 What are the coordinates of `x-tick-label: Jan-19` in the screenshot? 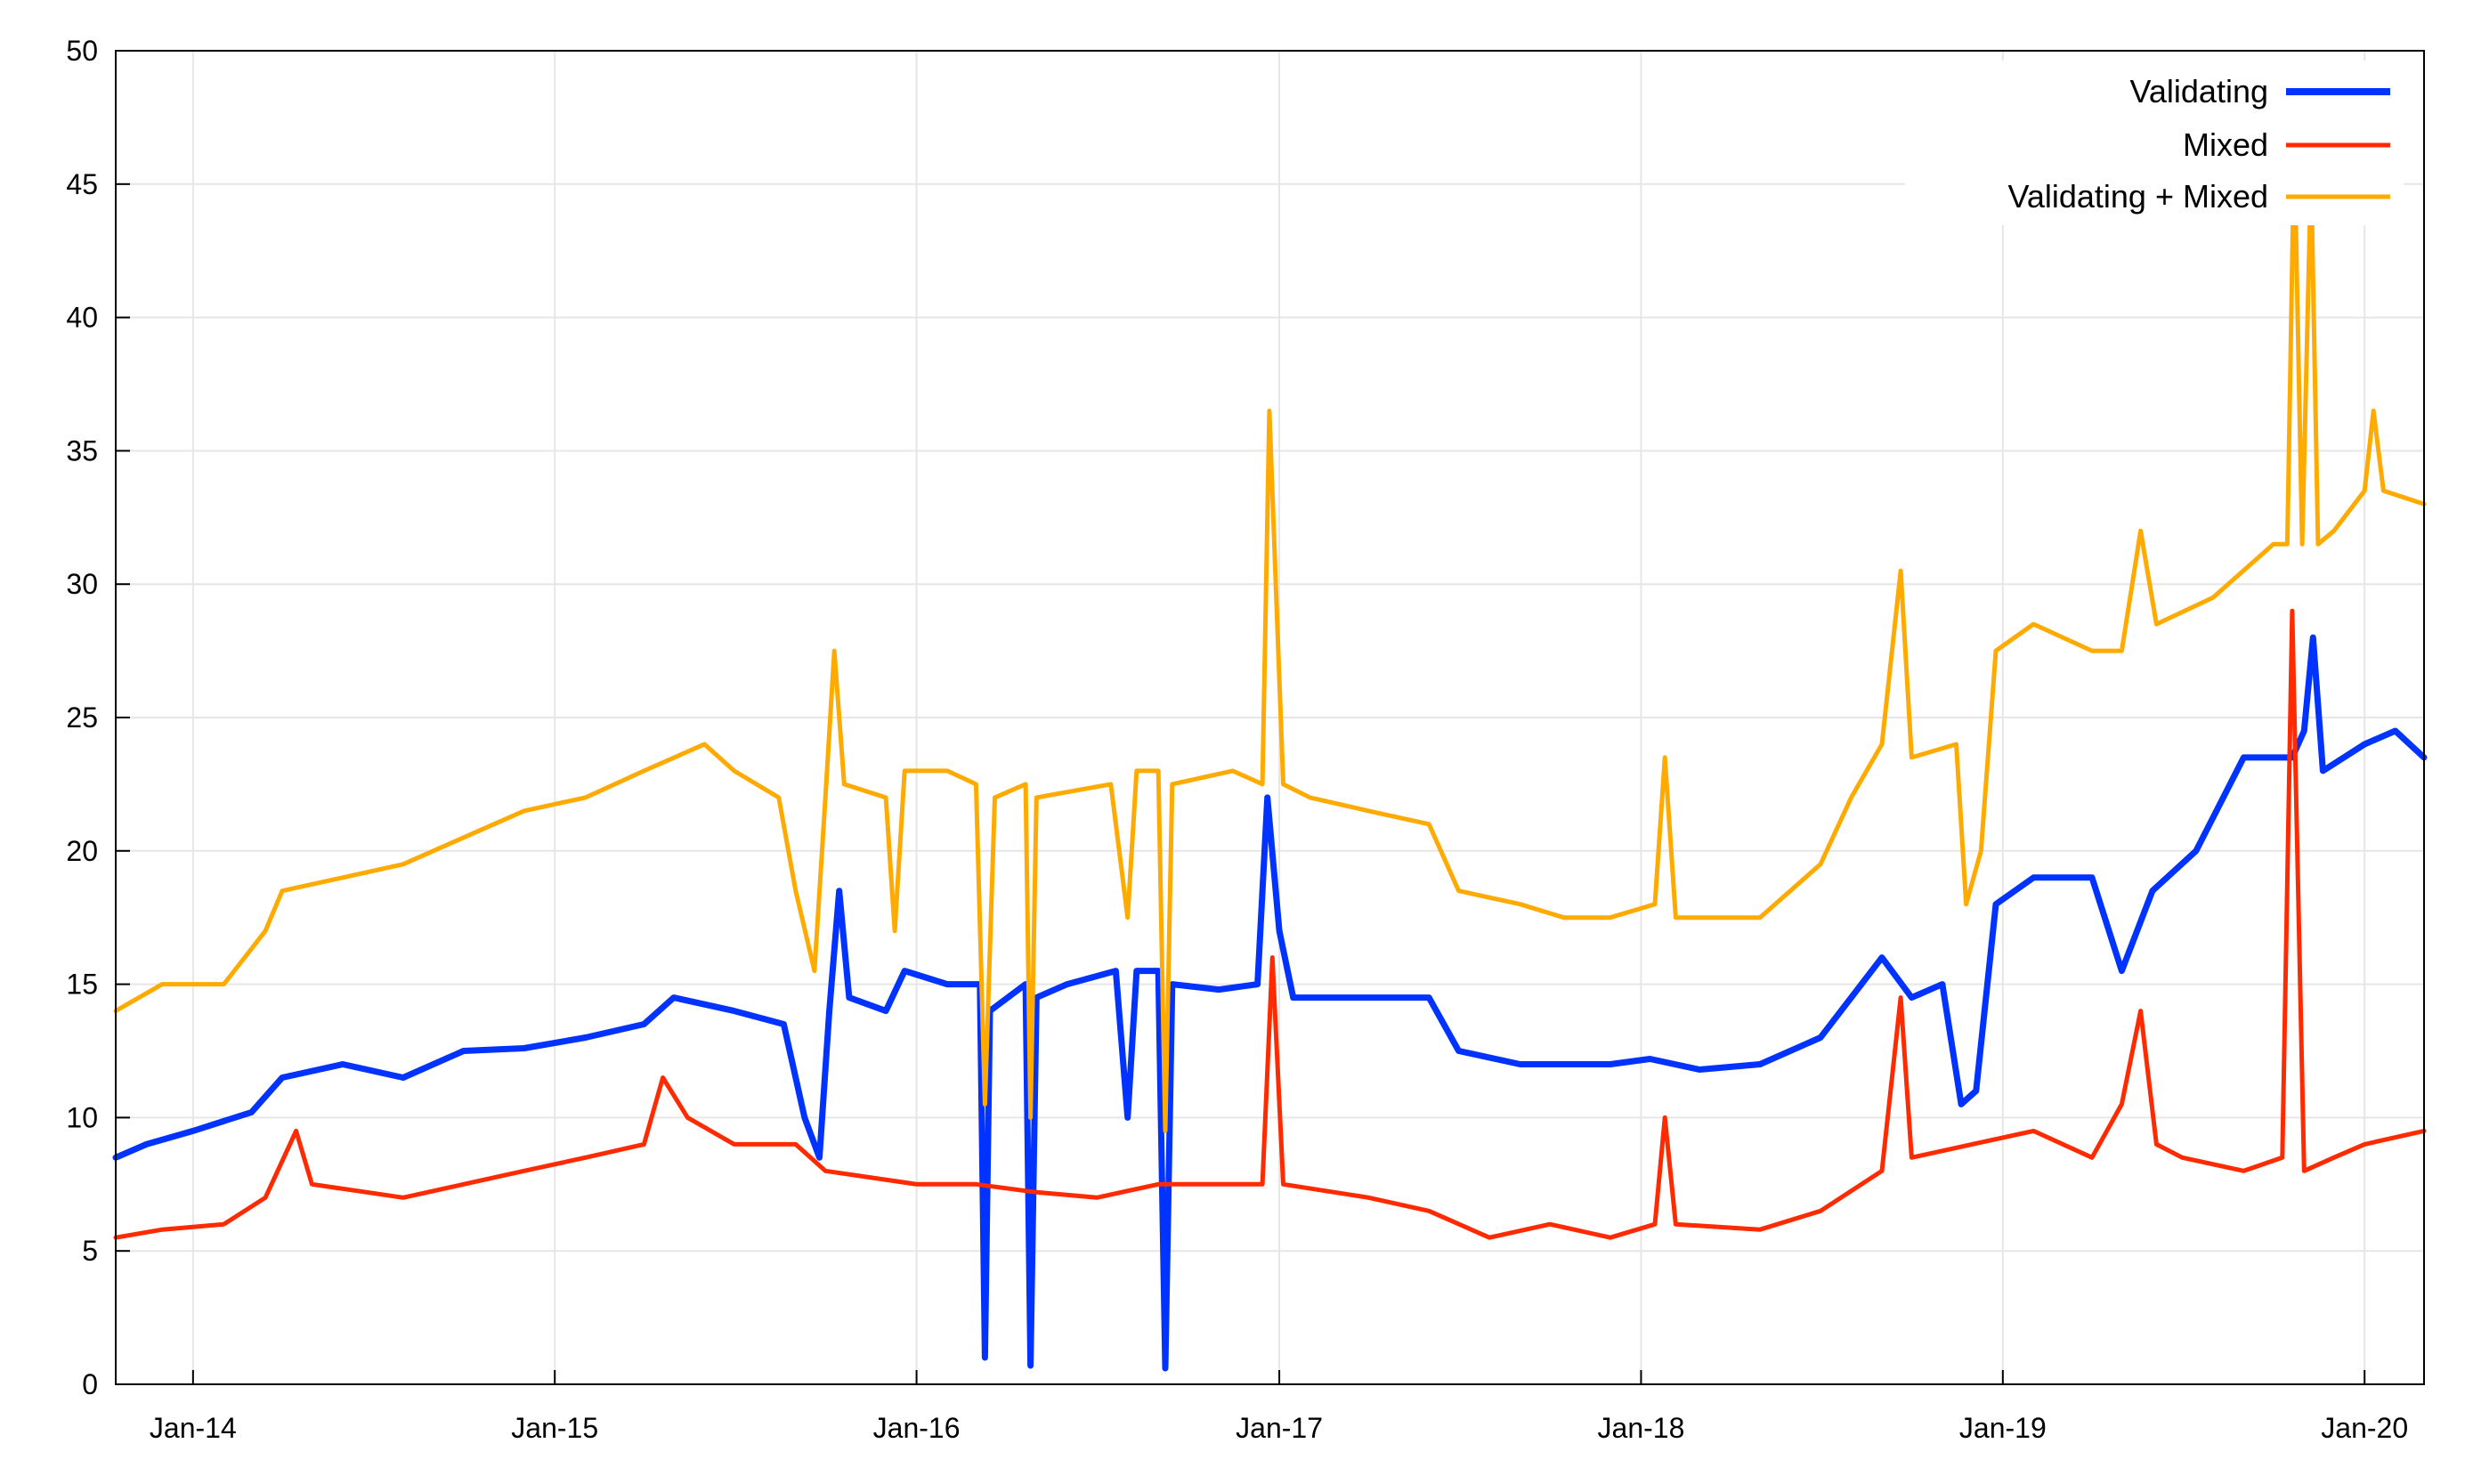 It's located at (2003, 1428).